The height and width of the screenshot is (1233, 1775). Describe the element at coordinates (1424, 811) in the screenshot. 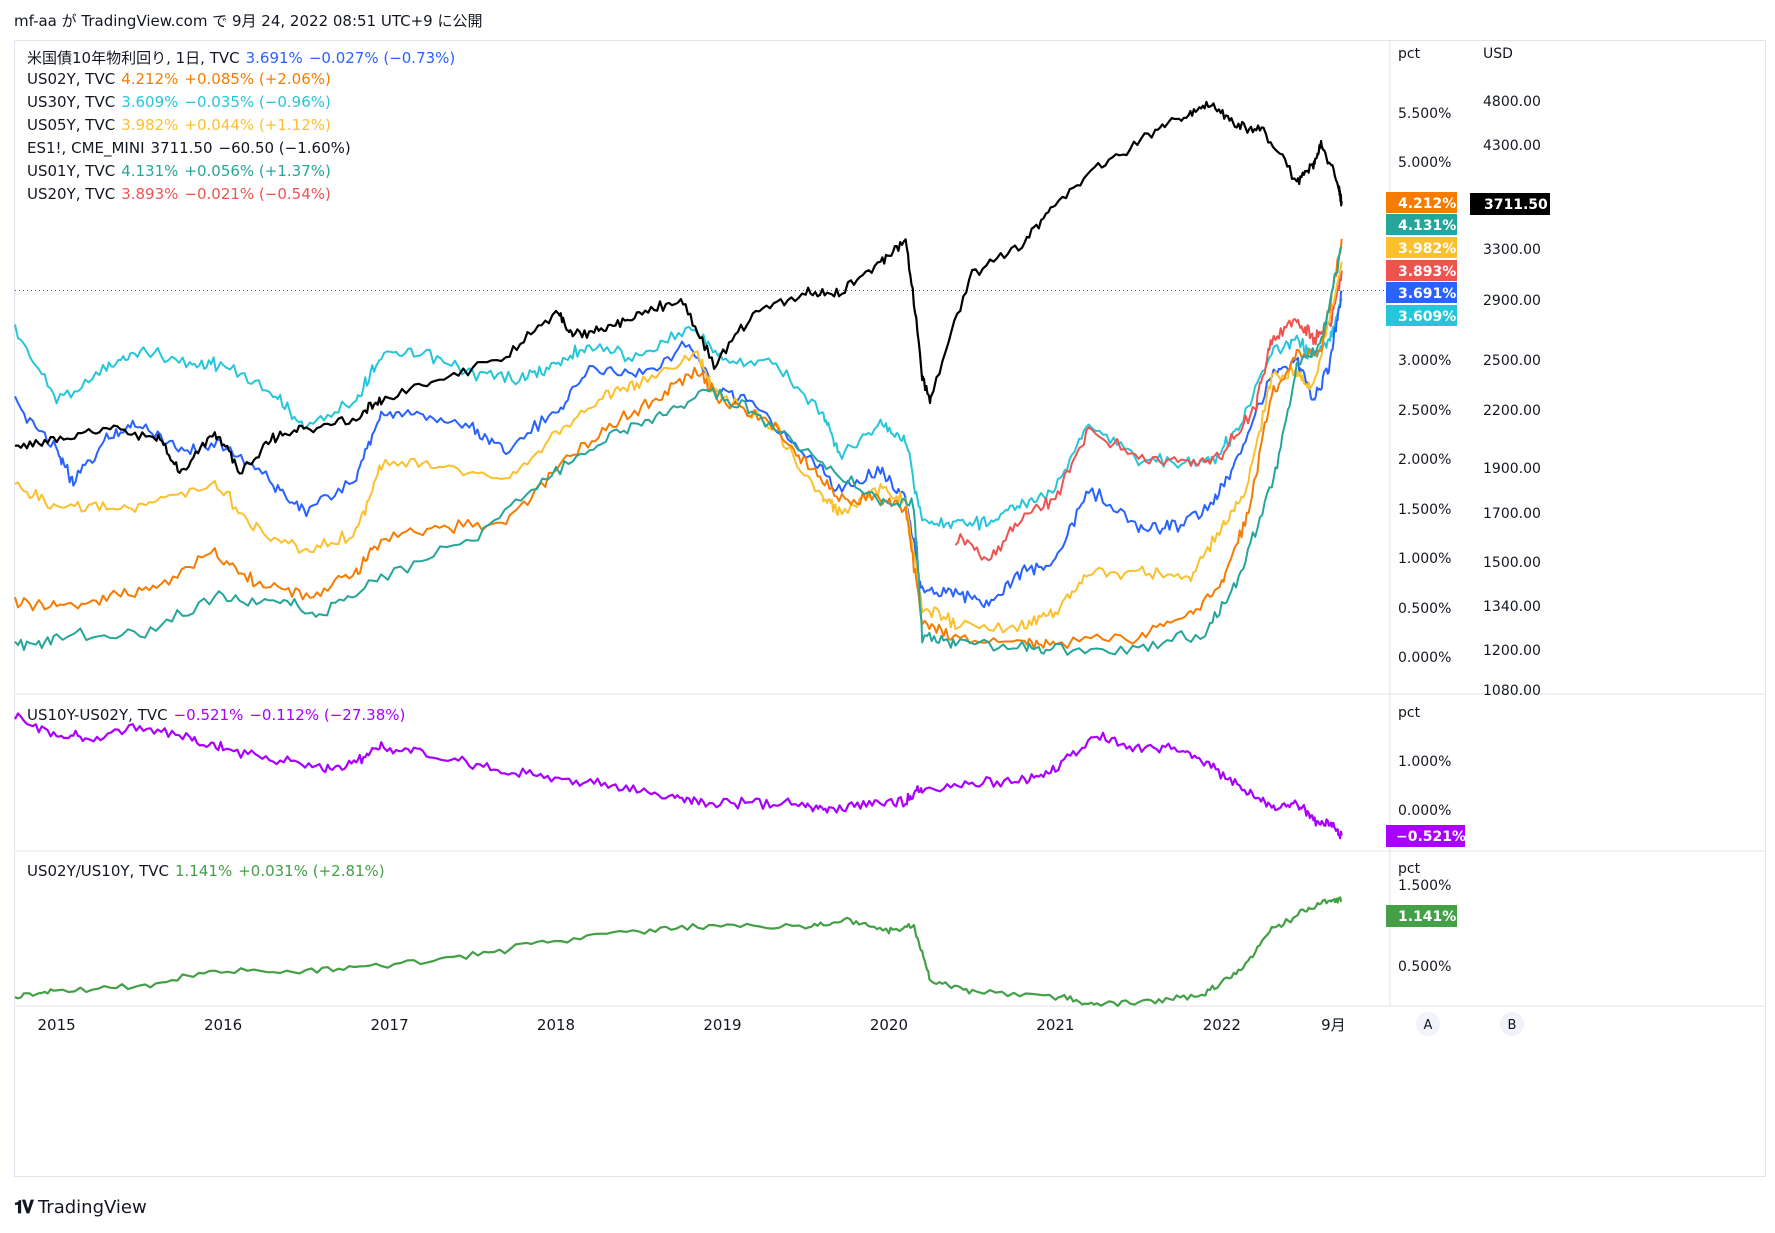

I see `spread-tick-label: 0.000%` at that location.